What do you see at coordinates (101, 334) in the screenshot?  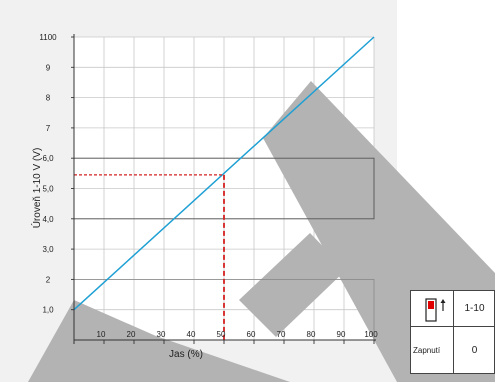 I see `x-tick-label: 10` at bounding box center [101, 334].